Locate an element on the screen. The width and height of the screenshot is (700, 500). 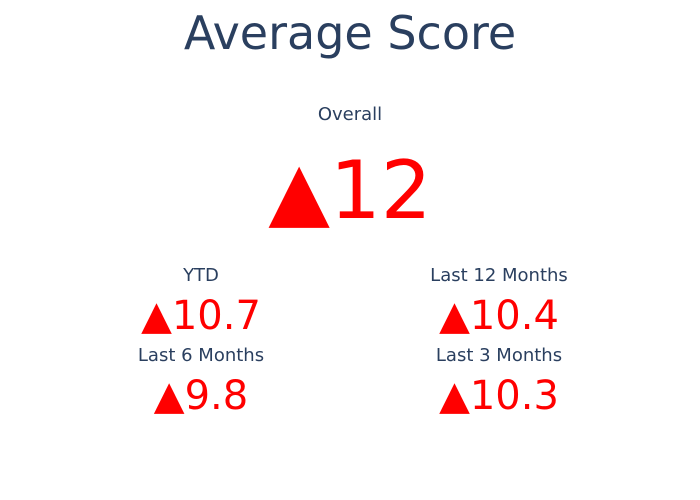
indicator-ytd-label: YTD is located at coordinates (201, 275).